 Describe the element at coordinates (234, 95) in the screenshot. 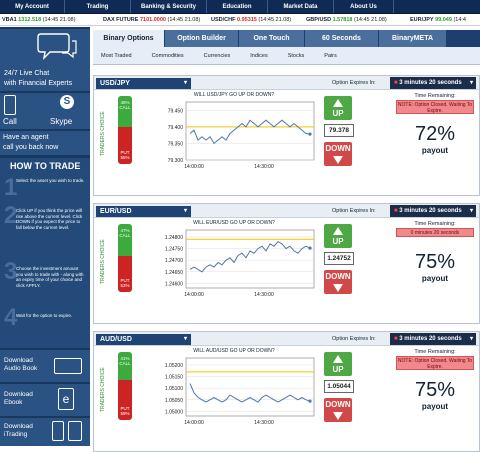

I see `question-text: WILL USD/JPY GO UP OR DOWN?` at that location.